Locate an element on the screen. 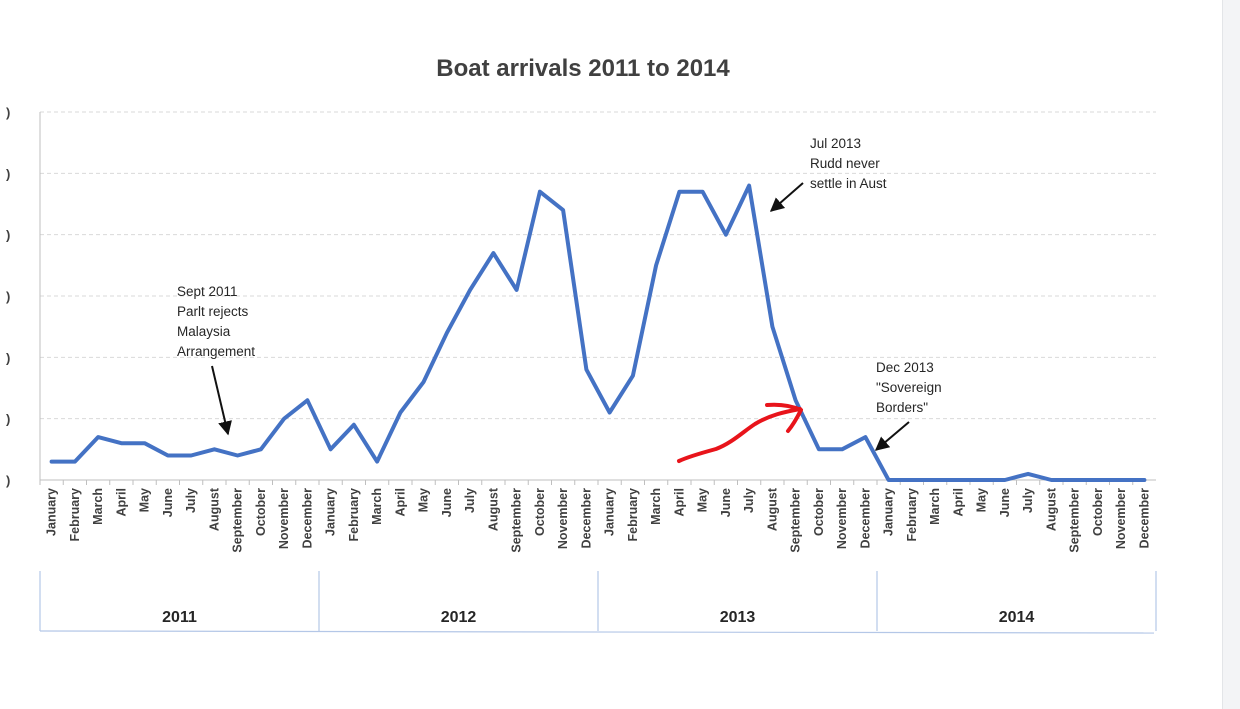  annotation-text: Parlt rejects is located at coordinates (213, 311).